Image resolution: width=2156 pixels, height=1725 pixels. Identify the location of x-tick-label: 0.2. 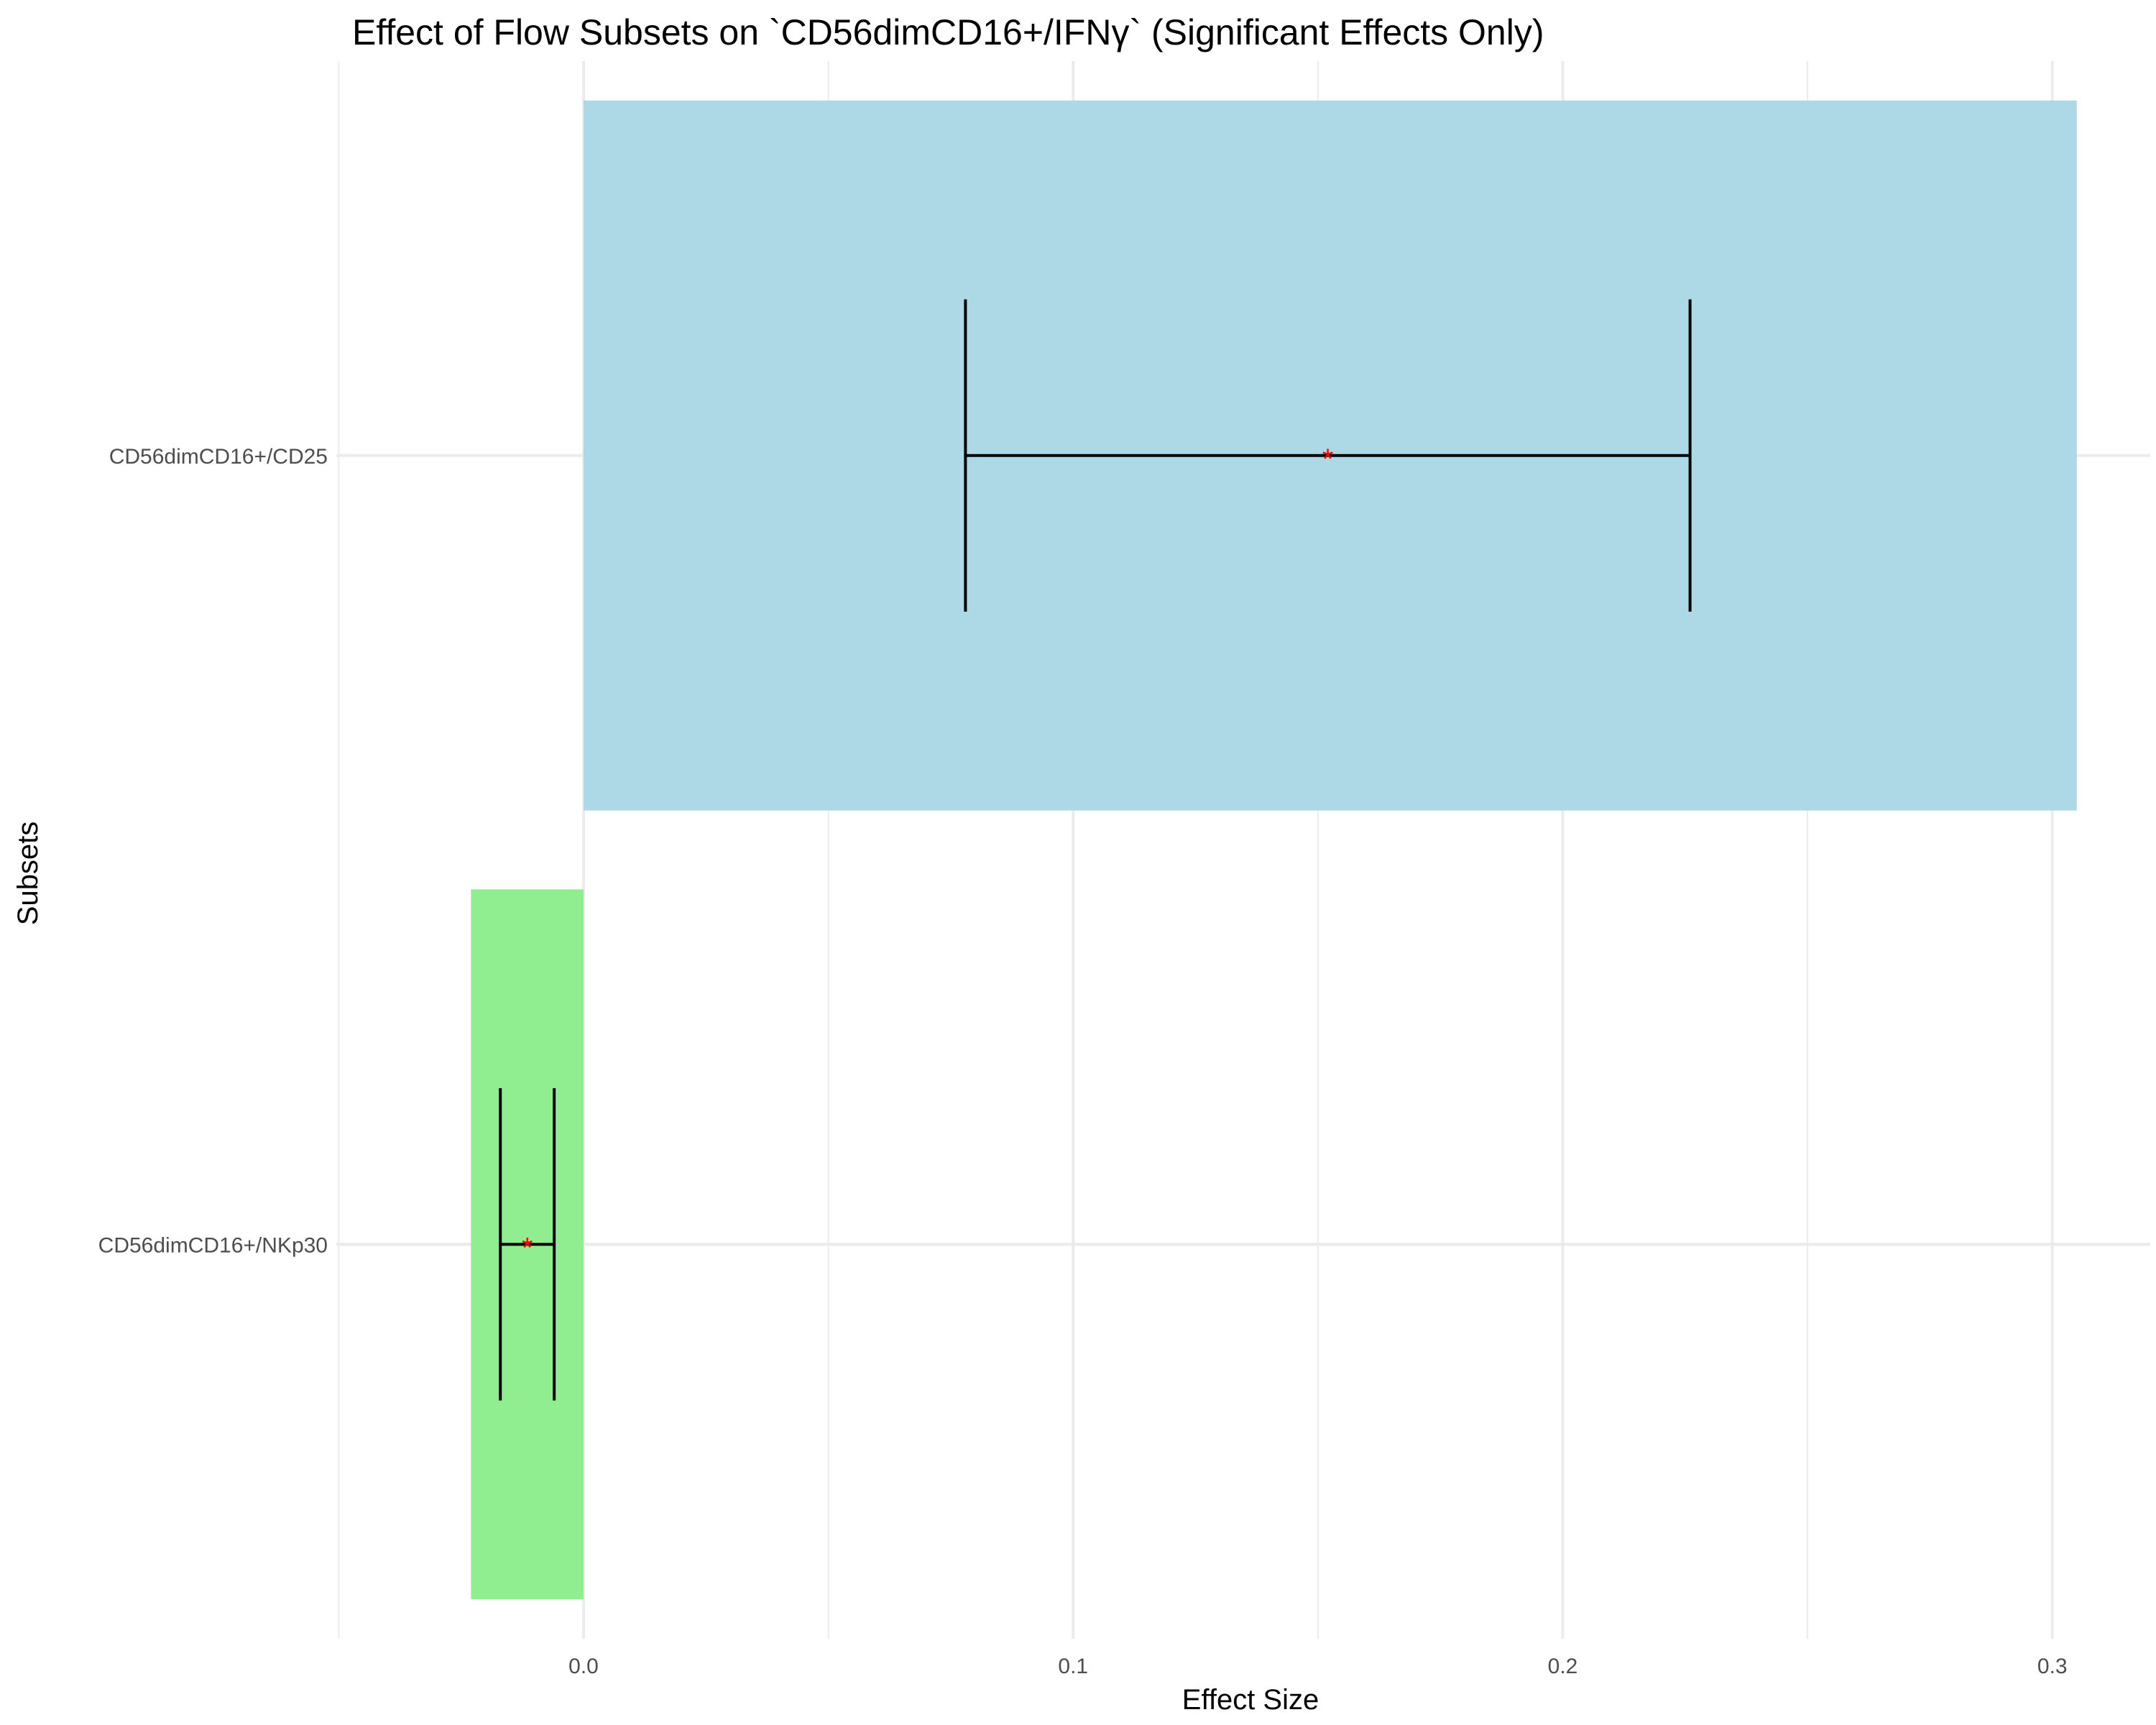
(1563, 1666).